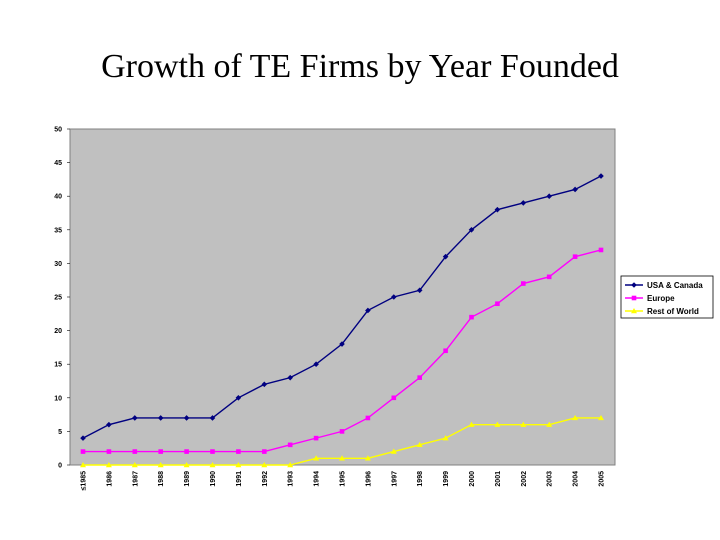 This screenshot has width=720, height=540. What do you see at coordinates (420, 479) in the screenshot?
I see `x-tick-label: 1998` at bounding box center [420, 479].